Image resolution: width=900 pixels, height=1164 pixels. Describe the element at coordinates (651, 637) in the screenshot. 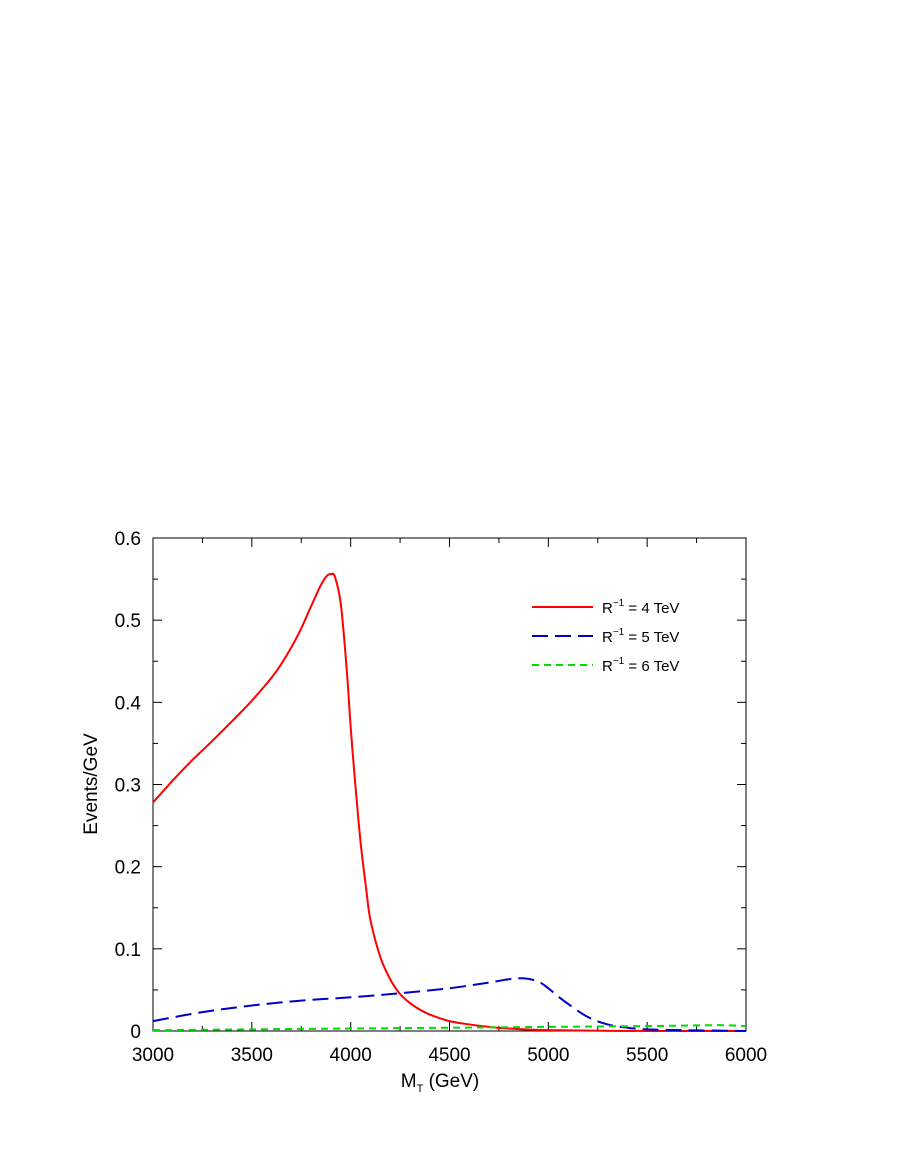

I see `legend-label-rest: = 5 TeV` at that location.